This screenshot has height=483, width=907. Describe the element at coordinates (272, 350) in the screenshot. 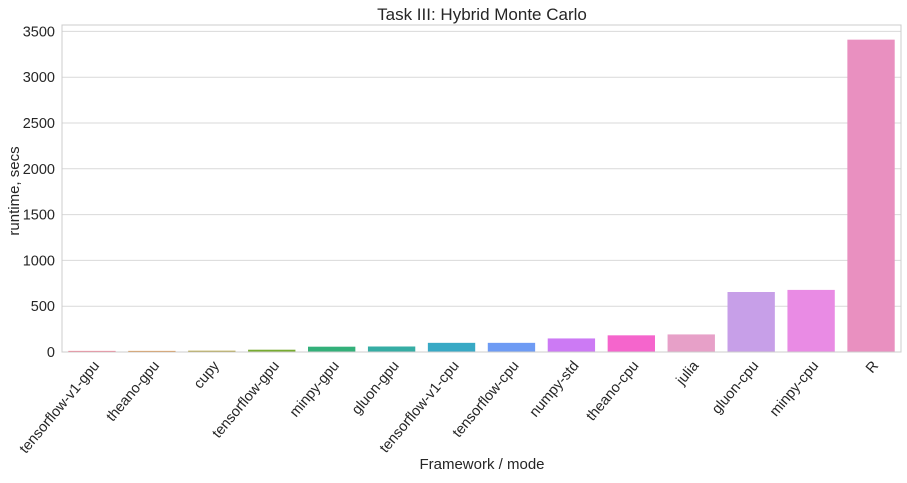

I see `bar-tensorflow-gpu` at that location.